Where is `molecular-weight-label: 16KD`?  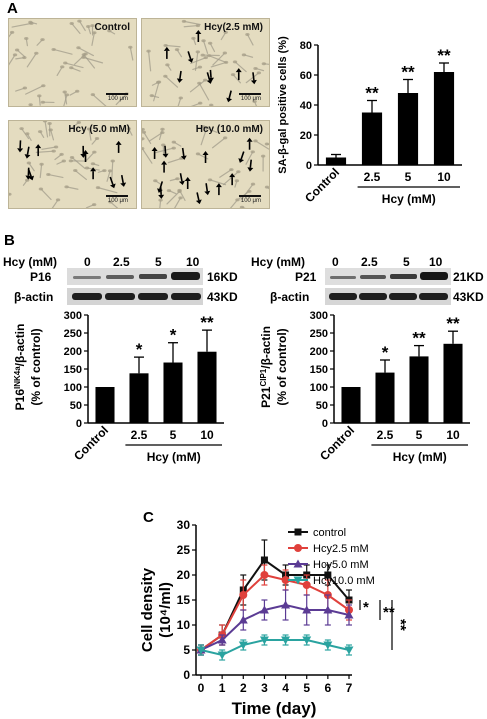
molecular-weight-label: 16KD is located at coordinates (222, 277).